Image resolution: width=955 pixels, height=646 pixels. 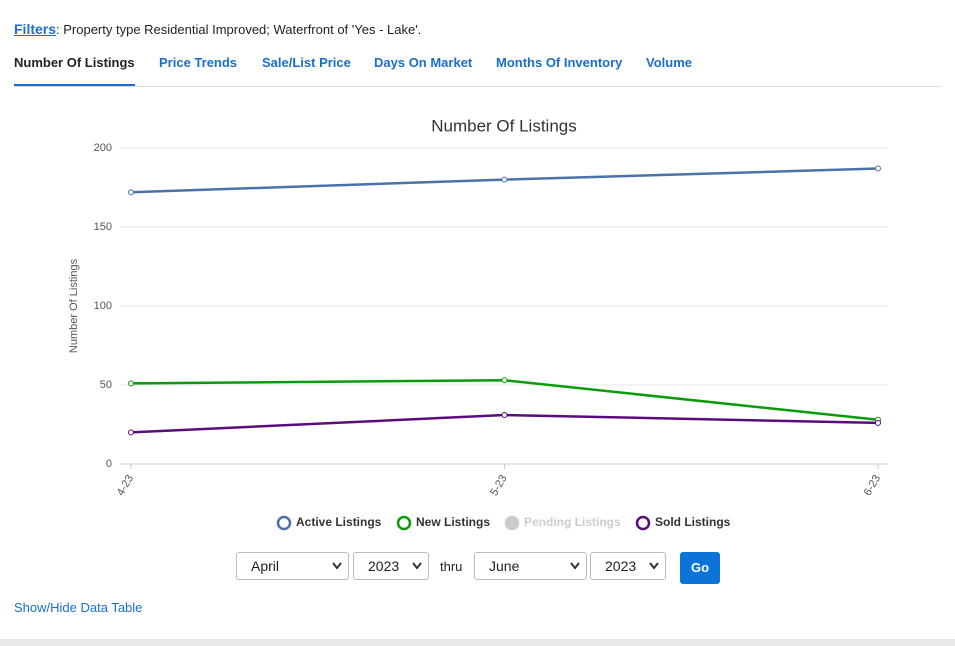 I want to click on legend-label: Active Listings, so click(x=339, y=522).